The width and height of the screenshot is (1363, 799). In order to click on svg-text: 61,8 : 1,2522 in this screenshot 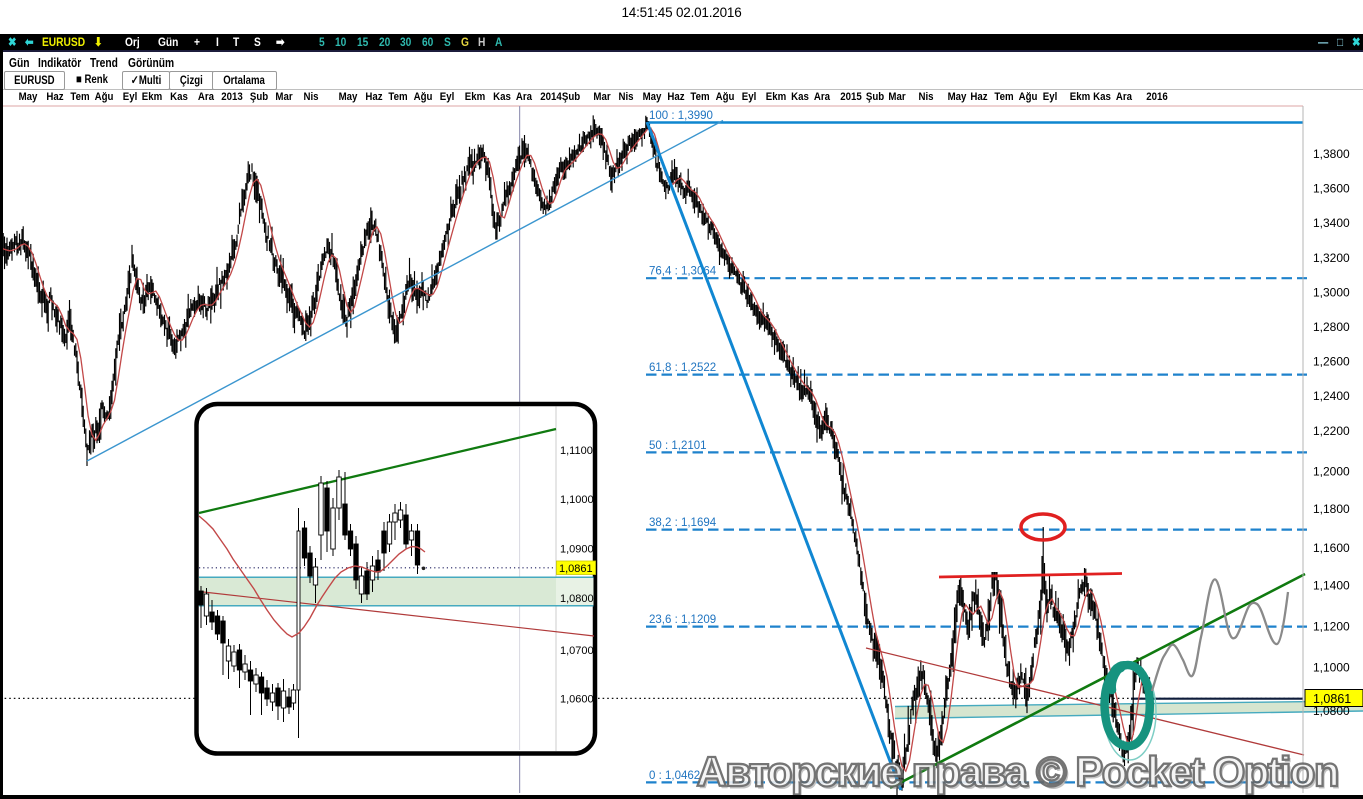, I will do `click(682, 368)`.